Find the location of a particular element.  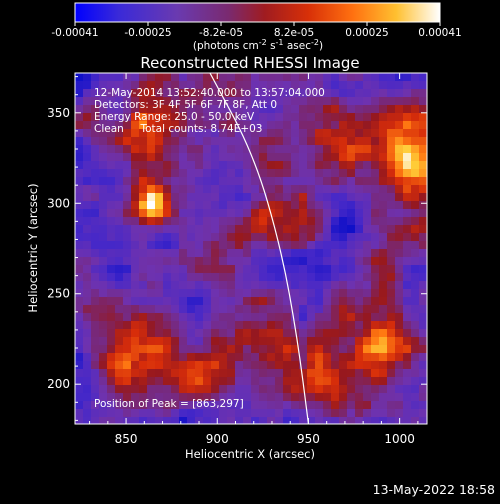

y-tick-label: 300 is located at coordinates (58, 203).